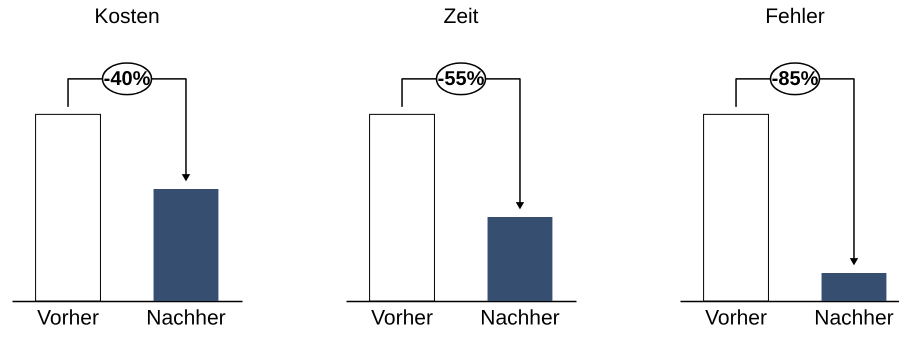 The width and height of the screenshot is (899, 354). Describe the element at coordinates (127, 16) in the screenshot. I see `chart-title: Kosten` at that location.